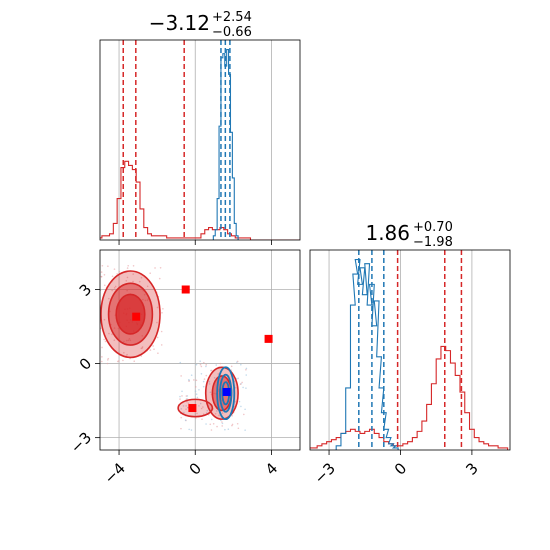 The width and height of the screenshot is (550, 550). Describe the element at coordinates (85, 363) in the screenshot. I see `y-tick-label: 0` at that location.